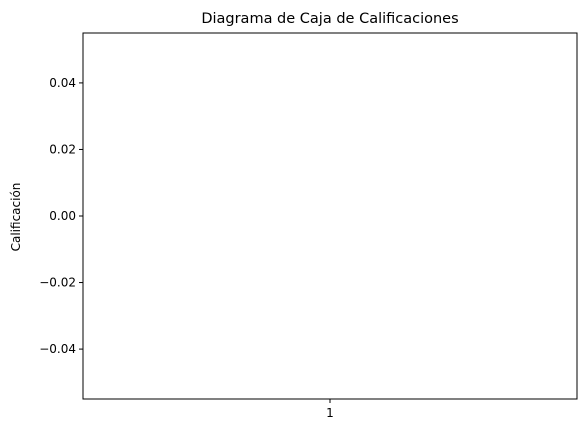  I want to click on y-tick-label: 0.04, so click(62, 83).